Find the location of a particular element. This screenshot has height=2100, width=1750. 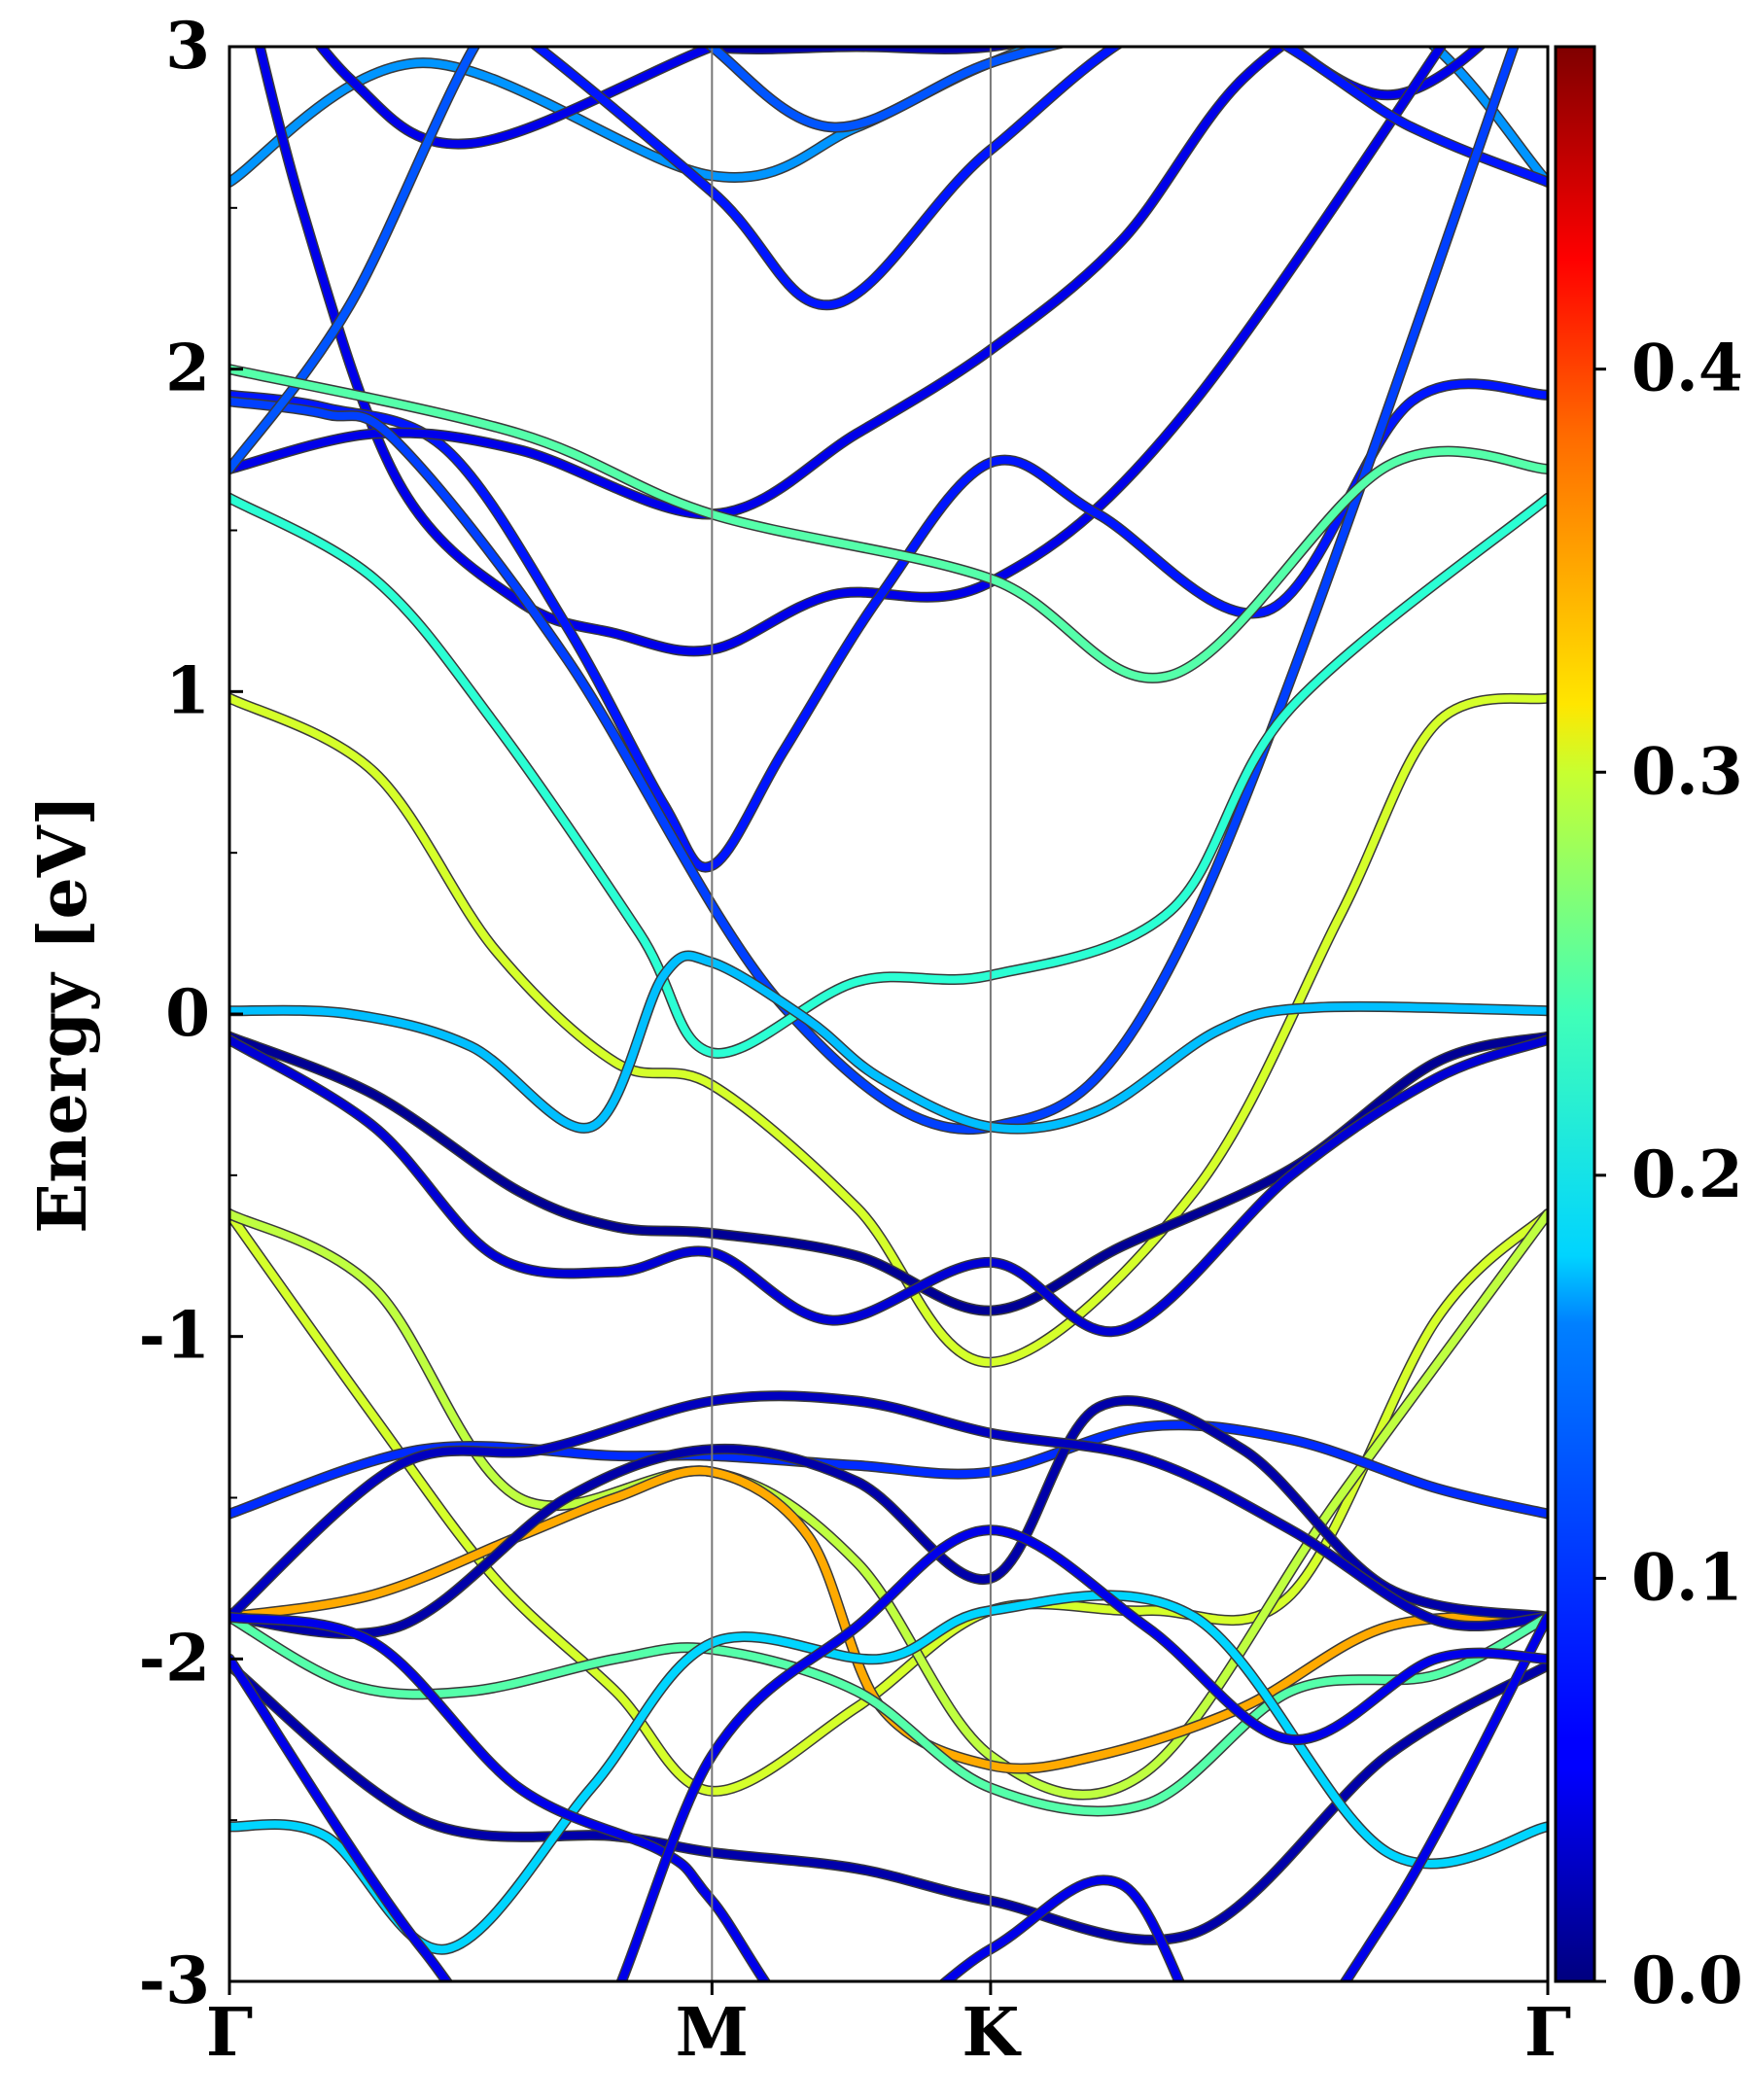

colorbar-ticks: 0.0 0.1 0.2 0.3 0.4 is located at coordinates (1668, 1174).